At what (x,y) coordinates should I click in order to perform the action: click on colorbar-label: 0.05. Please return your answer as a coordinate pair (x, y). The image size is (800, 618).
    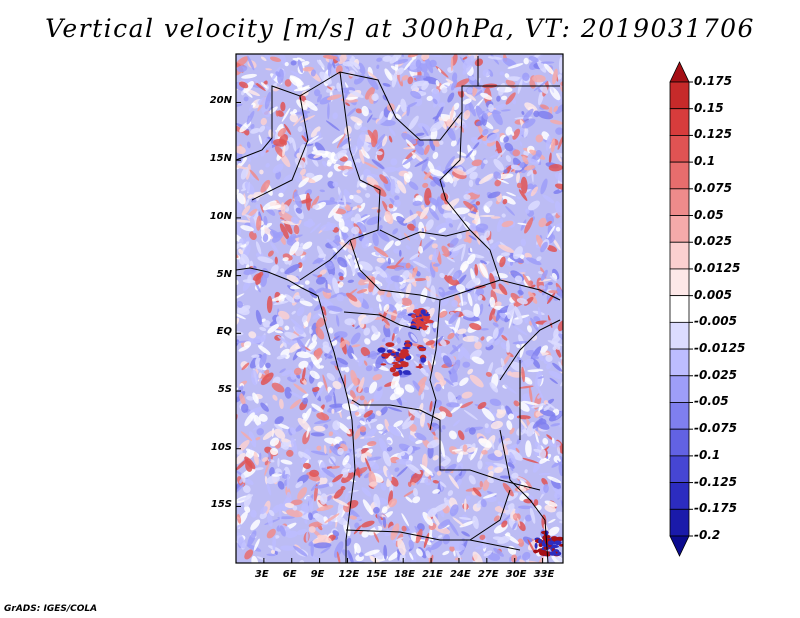
    Looking at the image, I should click on (709, 214).